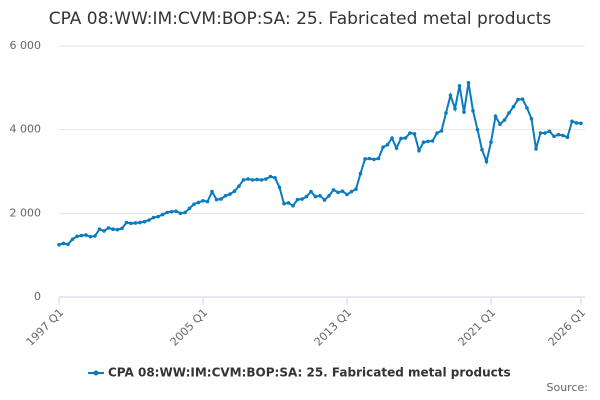 This screenshot has height=400, width=600. I want to click on y-tick-label: 2 000, so click(26, 212).